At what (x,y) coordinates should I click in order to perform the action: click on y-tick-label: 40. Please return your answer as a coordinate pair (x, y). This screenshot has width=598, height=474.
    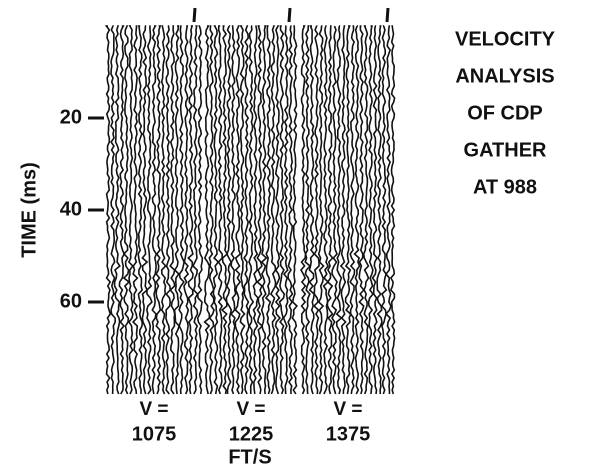
    Looking at the image, I should click on (71, 209).